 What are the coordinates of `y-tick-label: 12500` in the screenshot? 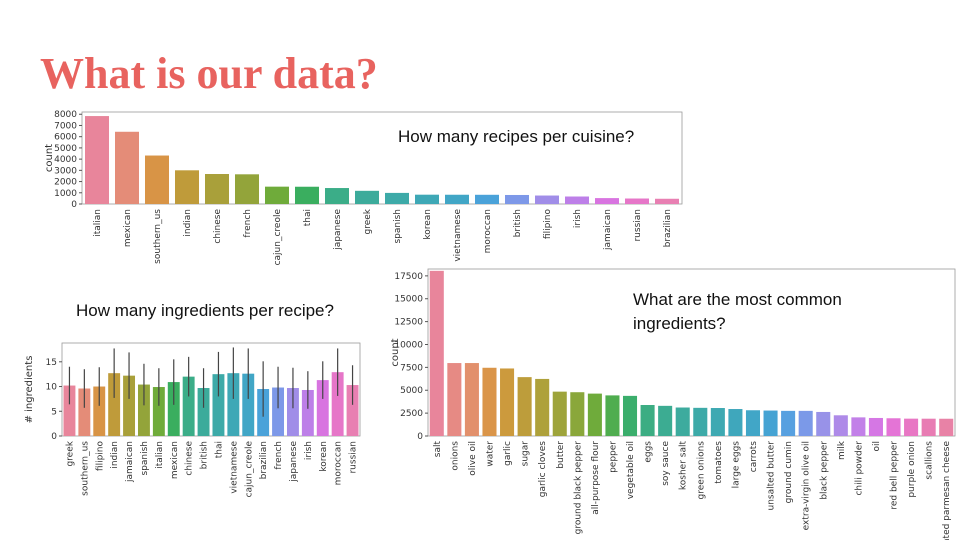 It's located at (408, 323).